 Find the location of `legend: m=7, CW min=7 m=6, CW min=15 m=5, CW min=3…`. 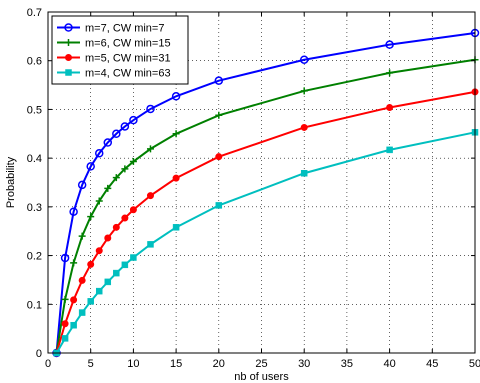

legend: m=7, CW min=7 m=6, CW min=15 m=5, CW min=3… is located at coordinates (120, 50).